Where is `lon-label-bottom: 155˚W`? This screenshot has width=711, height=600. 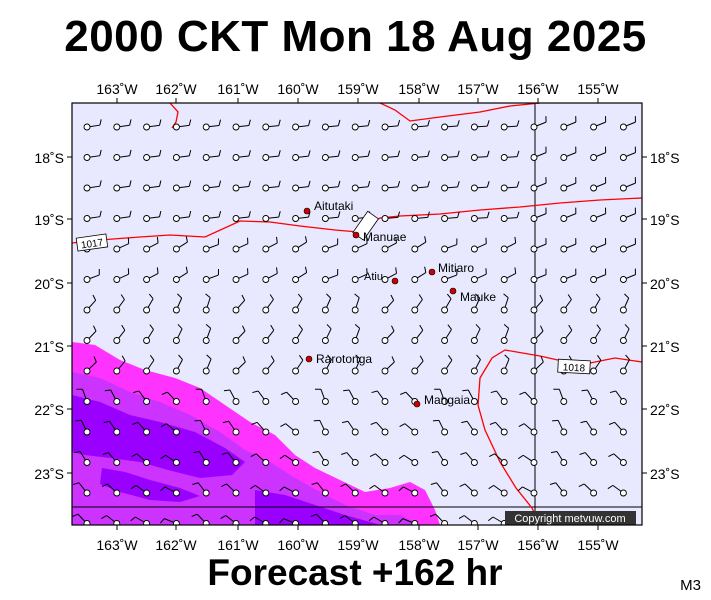
lon-label-bottom: 155˚W is located at coordinates (598, 545).